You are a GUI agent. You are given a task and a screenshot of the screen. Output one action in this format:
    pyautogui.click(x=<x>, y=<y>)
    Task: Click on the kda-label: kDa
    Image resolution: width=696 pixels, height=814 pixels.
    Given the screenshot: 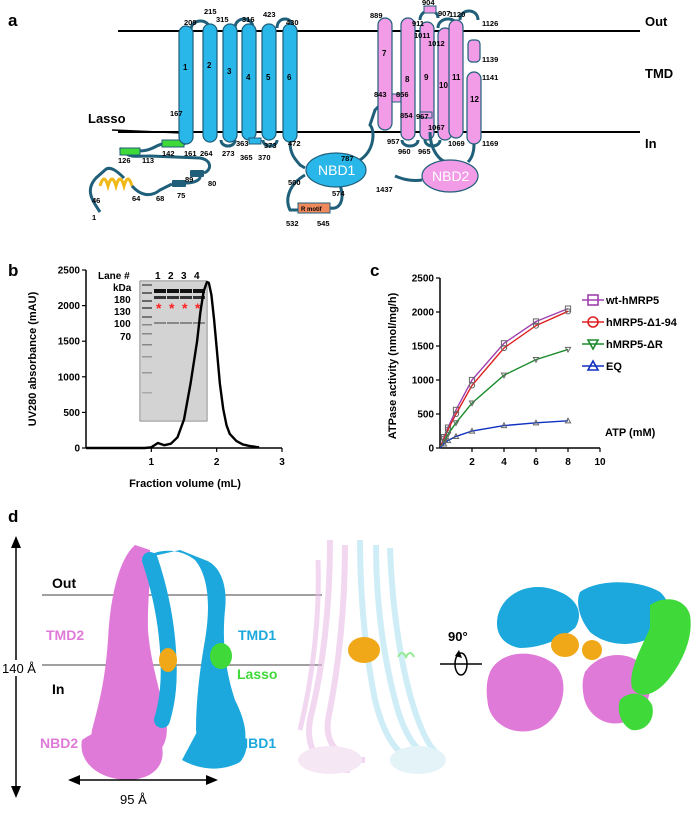 What is the action you would take?
    pyautogui.click(x=122, y=288)
    